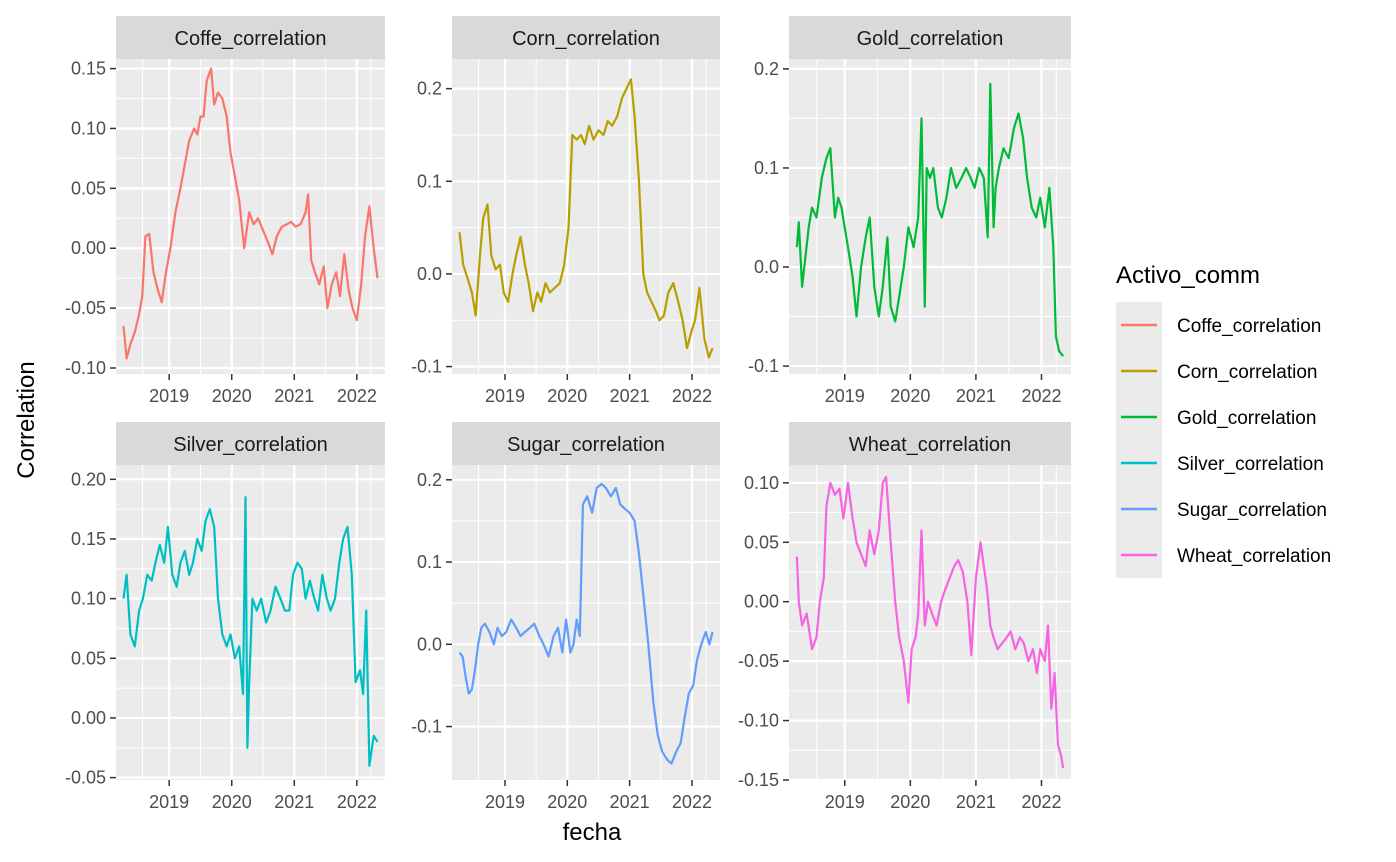 The width and height of the screenshot is (1396, 862). Describe the element at coordinates (1252, 510) in the screenshot. I see `legend-label: Sugar_correlation` at that location.